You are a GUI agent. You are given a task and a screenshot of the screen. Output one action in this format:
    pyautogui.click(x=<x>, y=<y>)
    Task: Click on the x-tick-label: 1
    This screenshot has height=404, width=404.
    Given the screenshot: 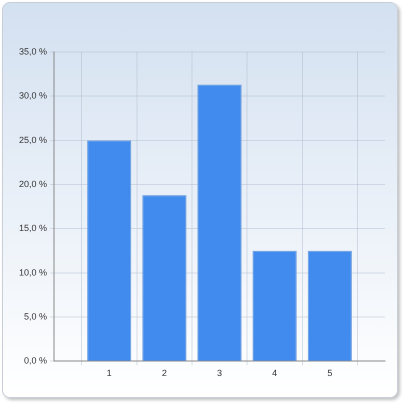 What is the action you would take?
    pyautogui.click(x=109, y=373)
    